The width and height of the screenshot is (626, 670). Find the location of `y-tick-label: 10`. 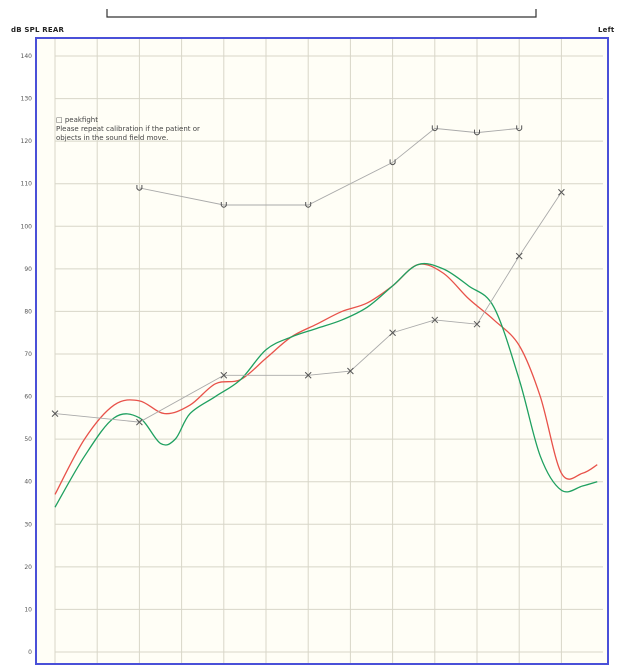

y-tick-label: 10 is located at coordinates (28, 609).